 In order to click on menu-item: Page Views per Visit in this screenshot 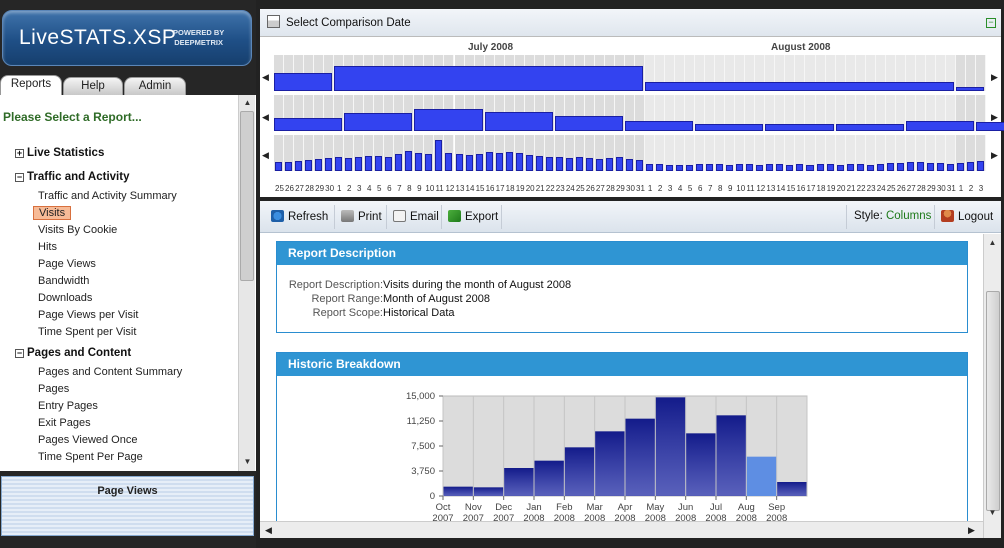, I will do `click(88, 315)`.